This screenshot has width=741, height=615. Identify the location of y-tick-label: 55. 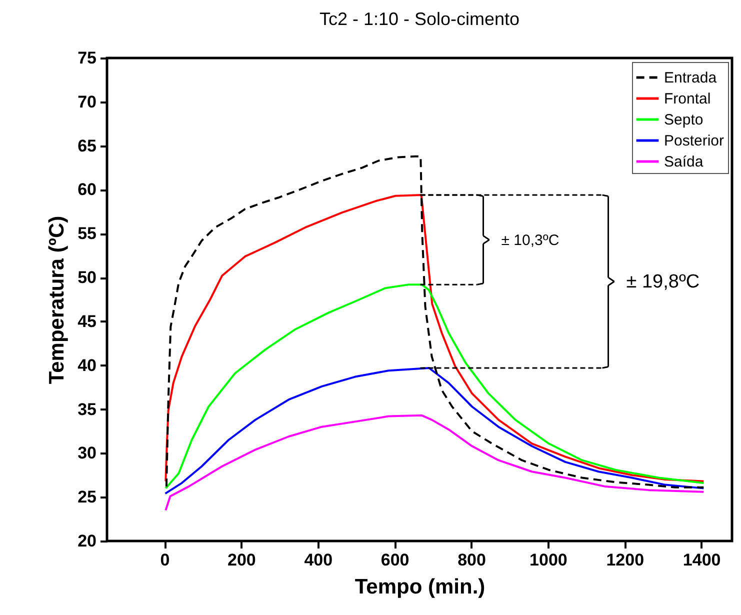
(87, 234).